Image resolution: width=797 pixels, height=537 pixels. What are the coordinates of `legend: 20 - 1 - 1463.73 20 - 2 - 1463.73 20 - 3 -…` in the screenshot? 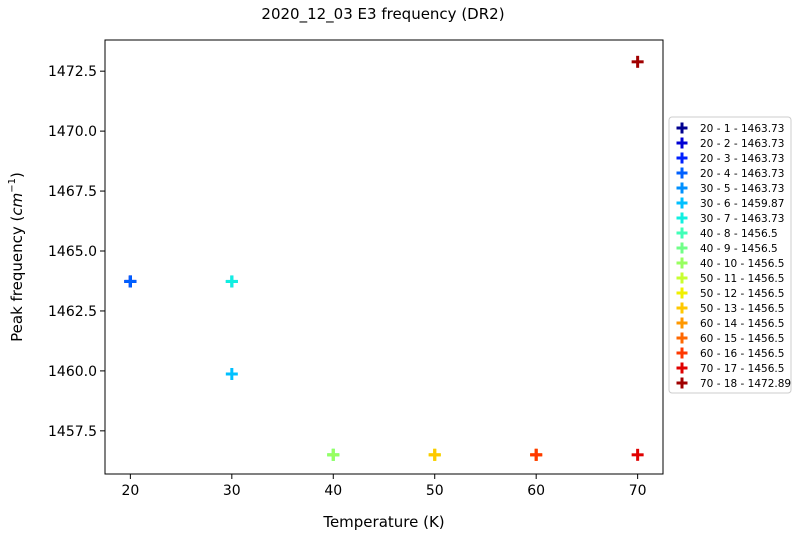 It's located at (730, 255).